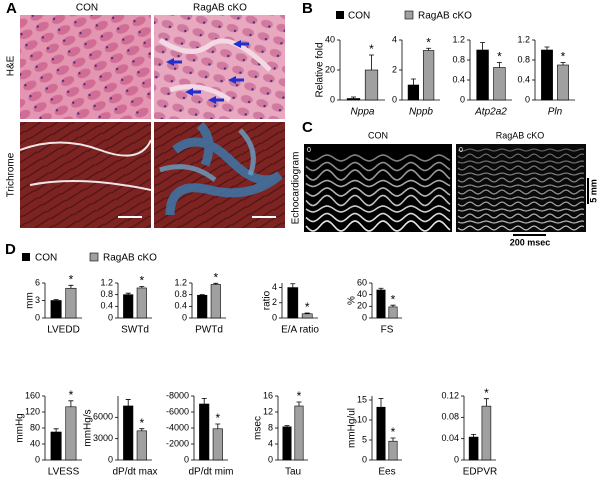  What do you see at coordinates (450, 438) in the screenshot?
I see `y-tick-label: 0.04` at bounding box center [450, 438].